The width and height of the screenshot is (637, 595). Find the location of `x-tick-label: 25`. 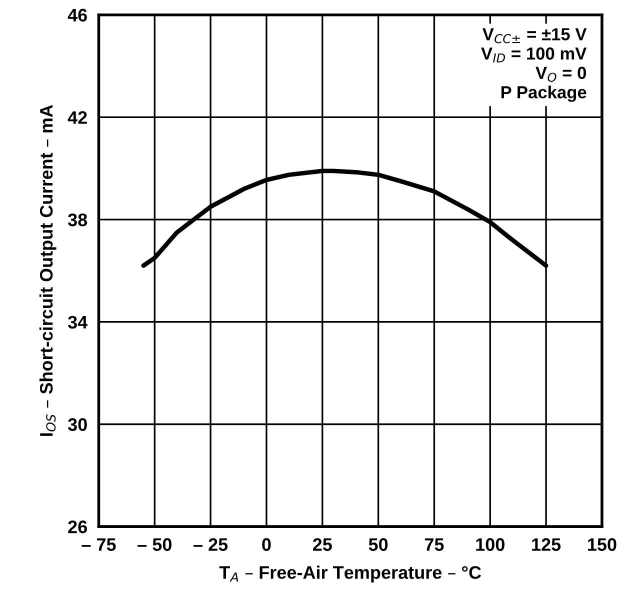

x-tick-label: 25 is located at coordinates (322, 544).